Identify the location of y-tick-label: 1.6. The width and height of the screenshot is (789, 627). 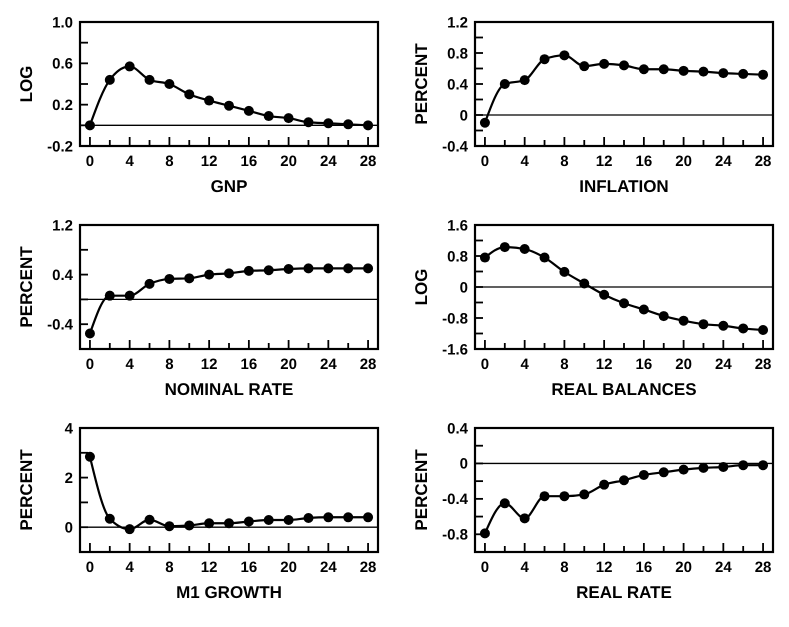
(457, 225).